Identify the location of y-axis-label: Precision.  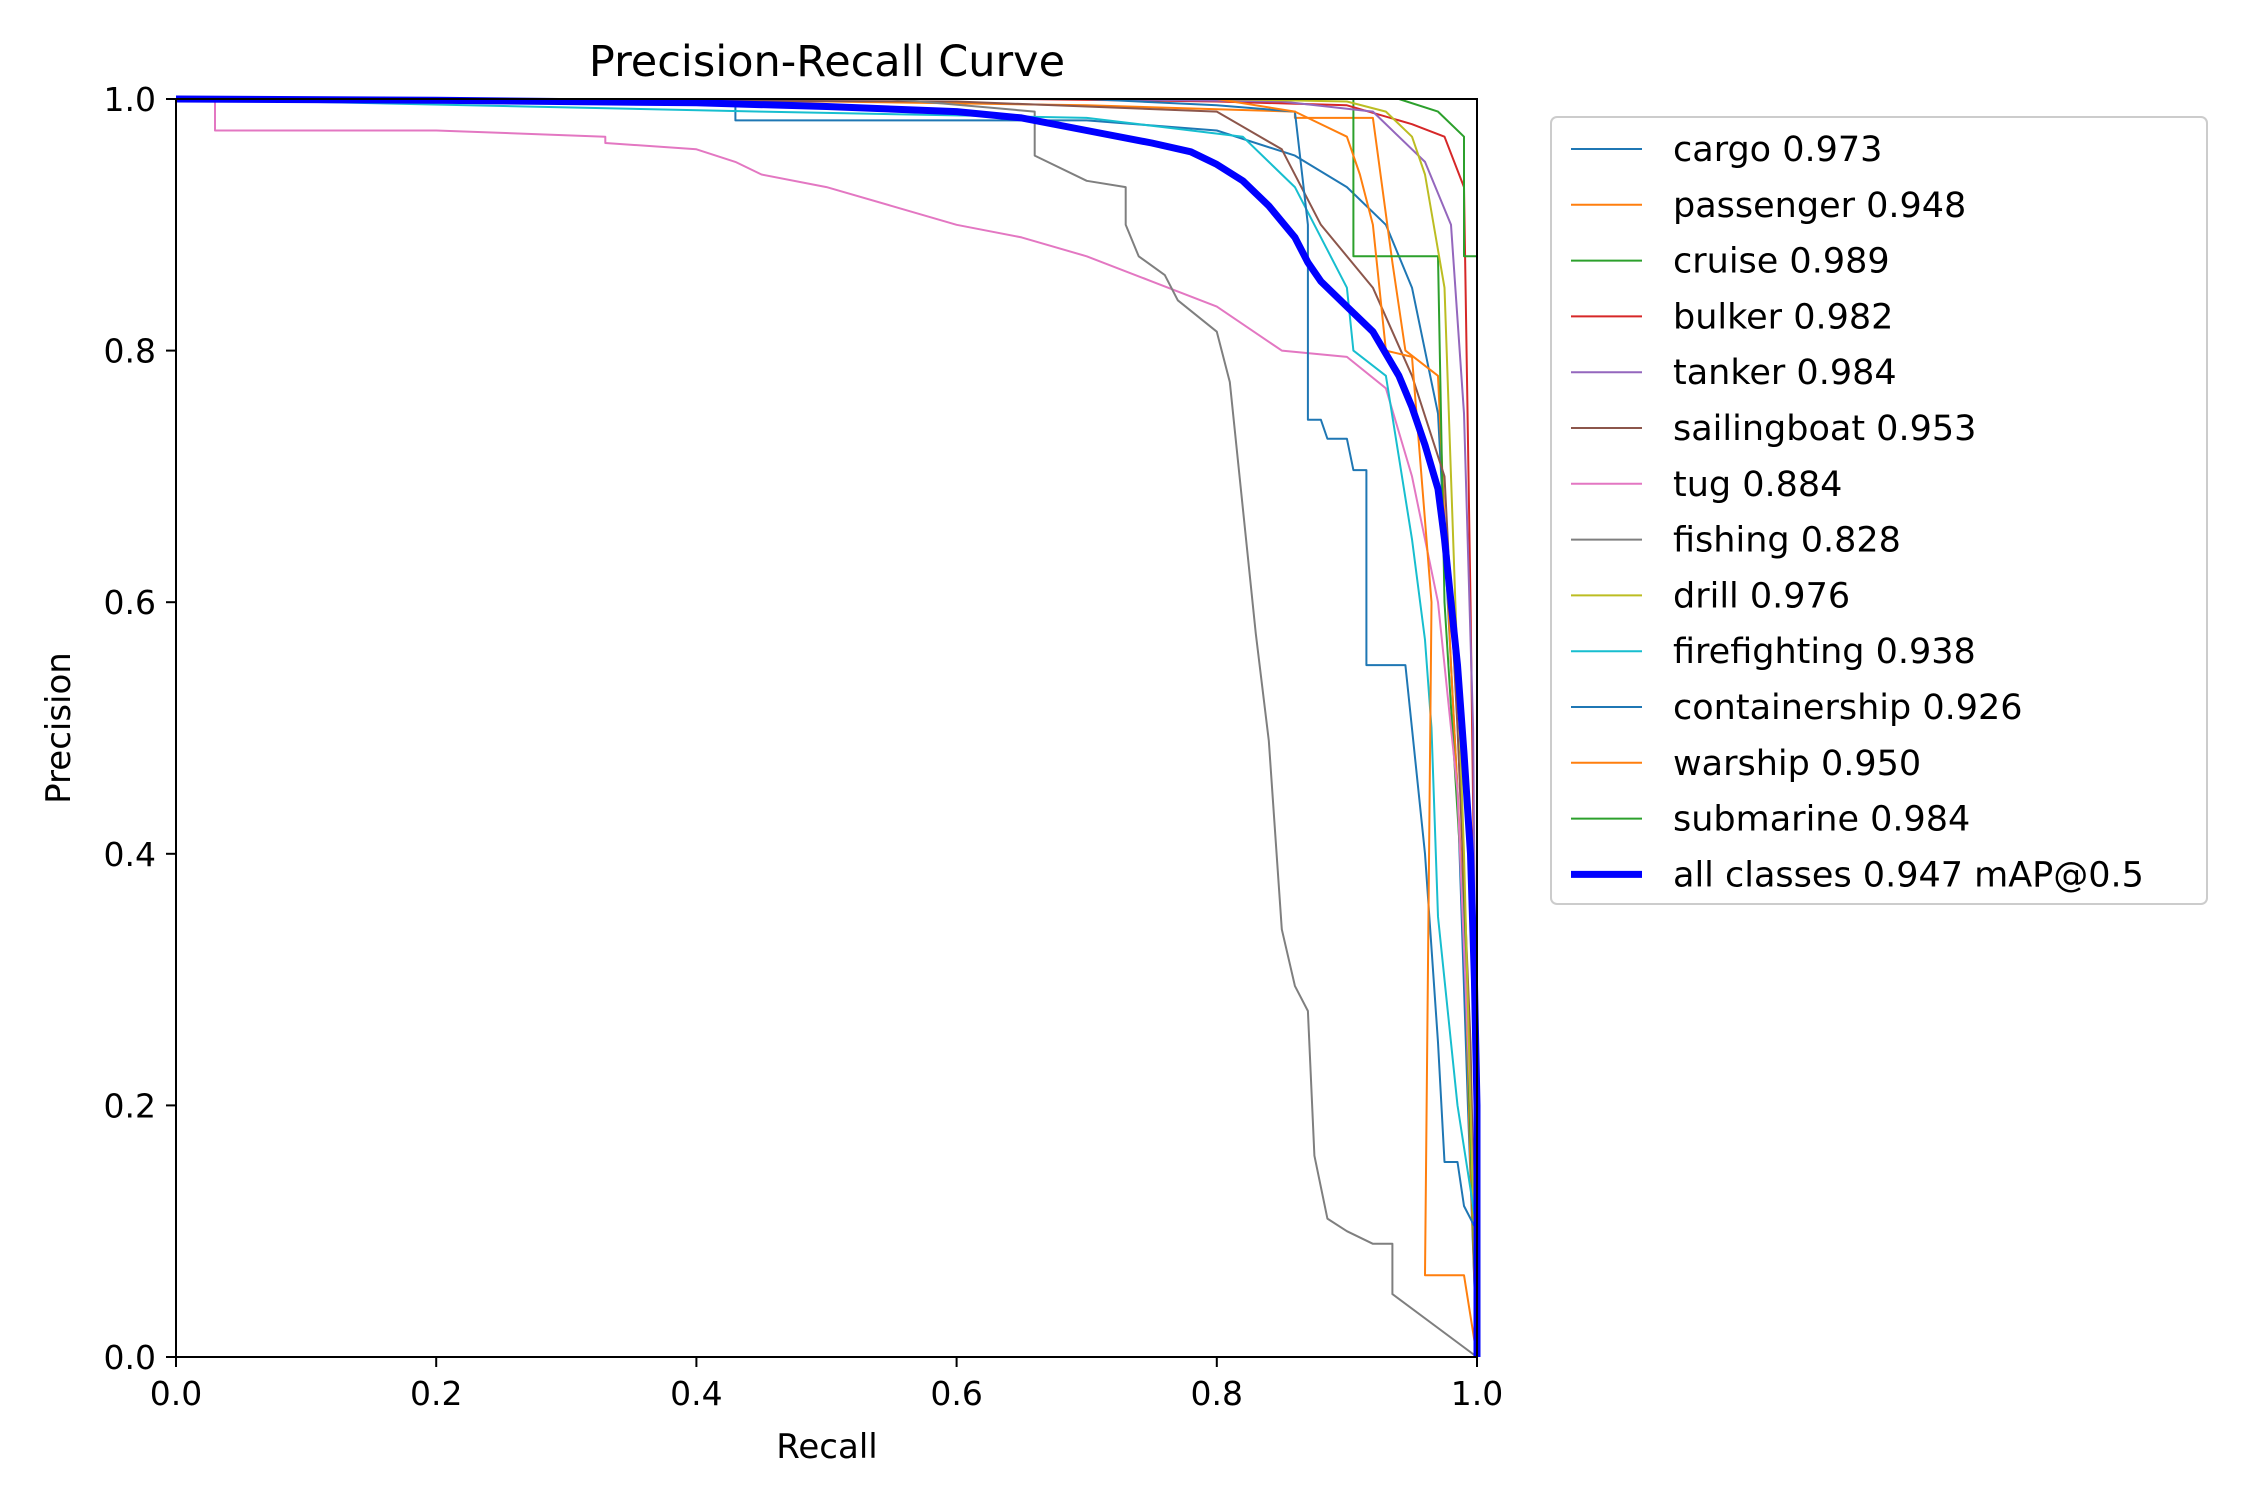
(59, 728).